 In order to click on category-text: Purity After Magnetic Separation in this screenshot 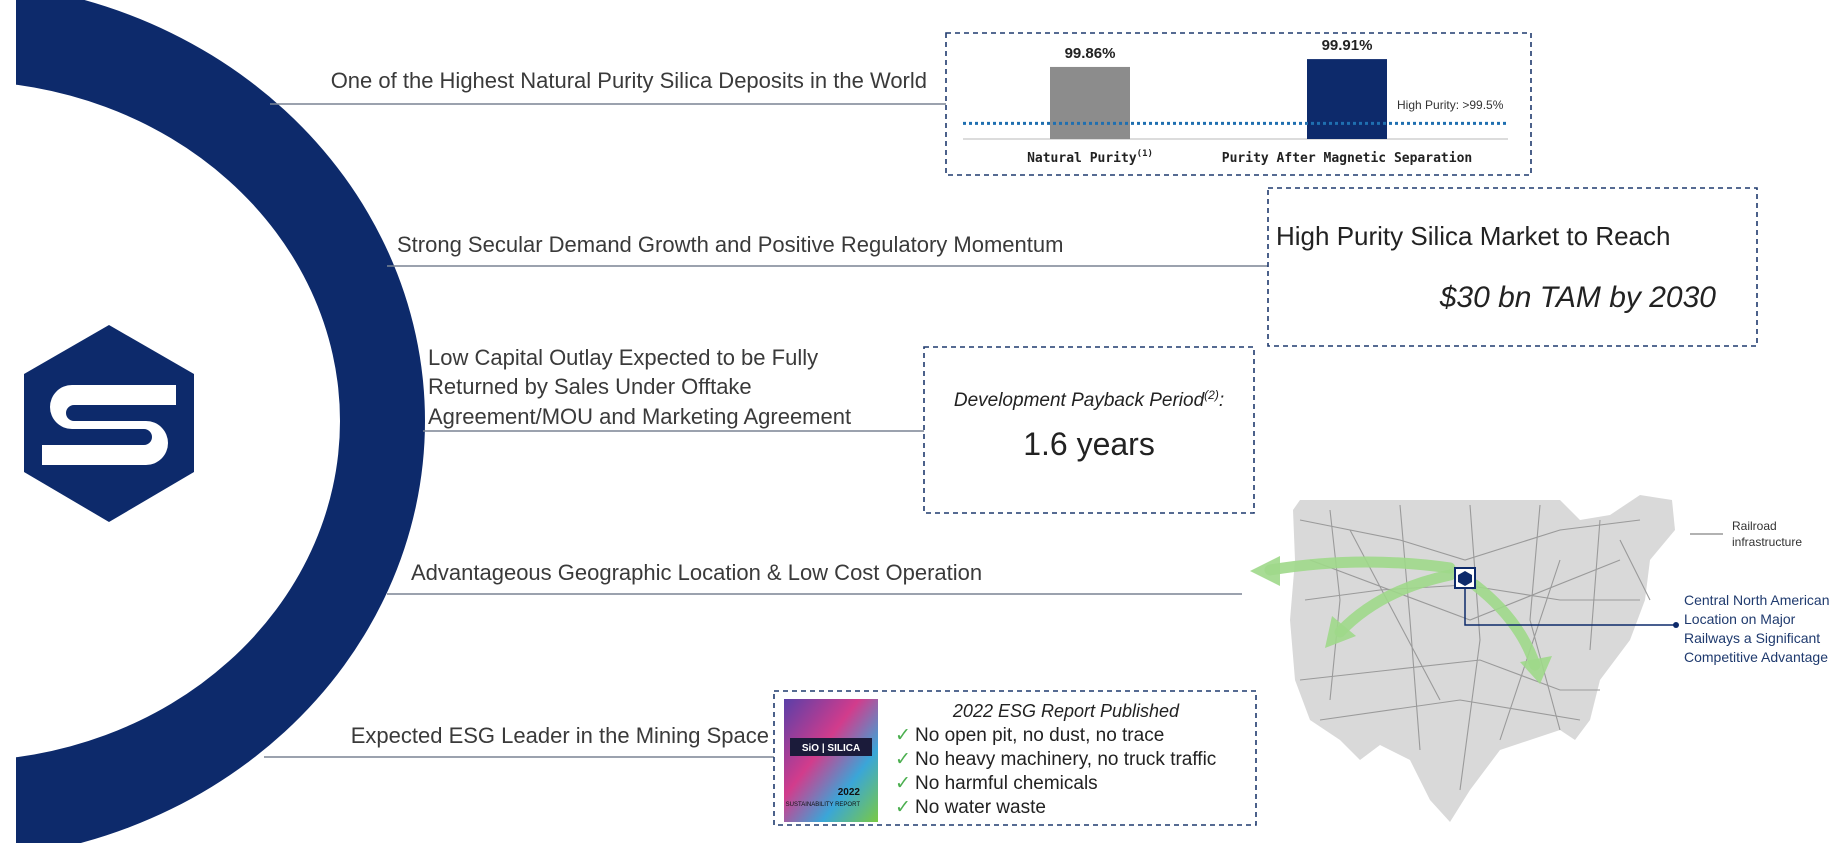, I will do `click(1347, 158)`.